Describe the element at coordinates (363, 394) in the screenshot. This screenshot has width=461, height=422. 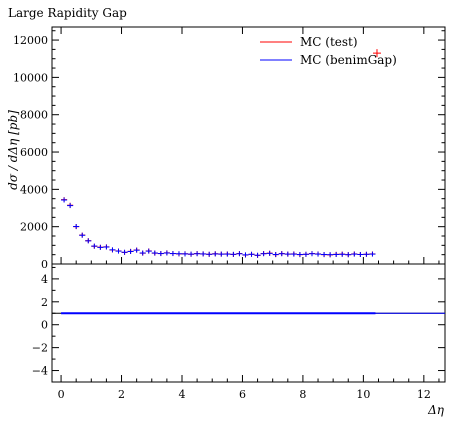
I see `x-tick-label: 10` at that location.